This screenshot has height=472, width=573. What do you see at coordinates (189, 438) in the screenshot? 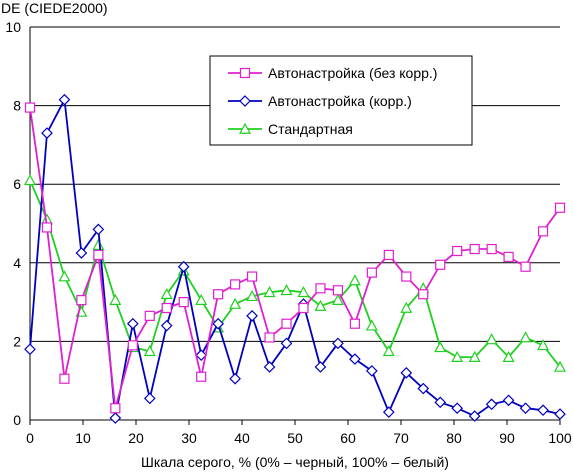
I see `x-tick-label: 30` at bounding box center [189, 438].